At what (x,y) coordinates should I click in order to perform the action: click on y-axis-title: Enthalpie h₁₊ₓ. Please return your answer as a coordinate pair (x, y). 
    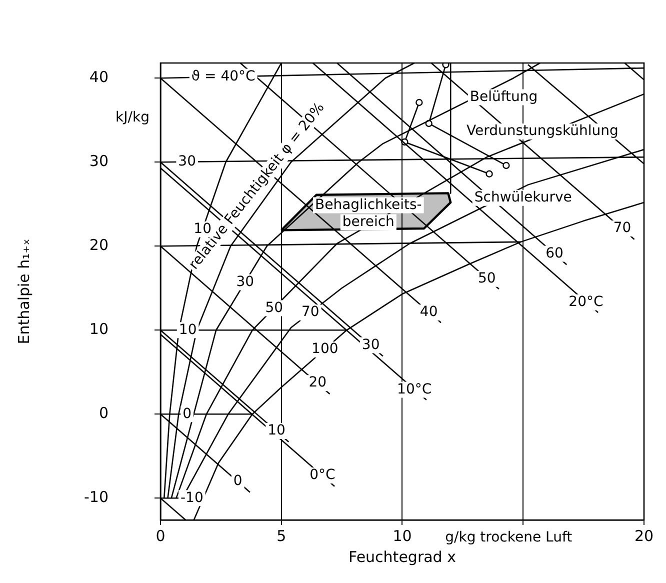
    Looking at the image, I should click on (23, 291).